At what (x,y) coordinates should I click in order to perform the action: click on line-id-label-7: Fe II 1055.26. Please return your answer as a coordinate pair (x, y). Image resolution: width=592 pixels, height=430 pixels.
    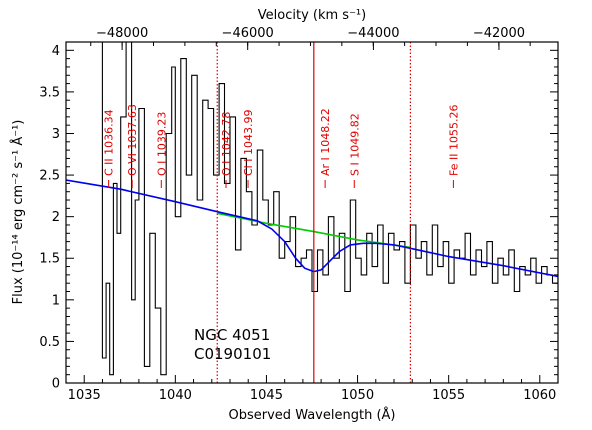
    Looking at the image, I should click on (453, 140).